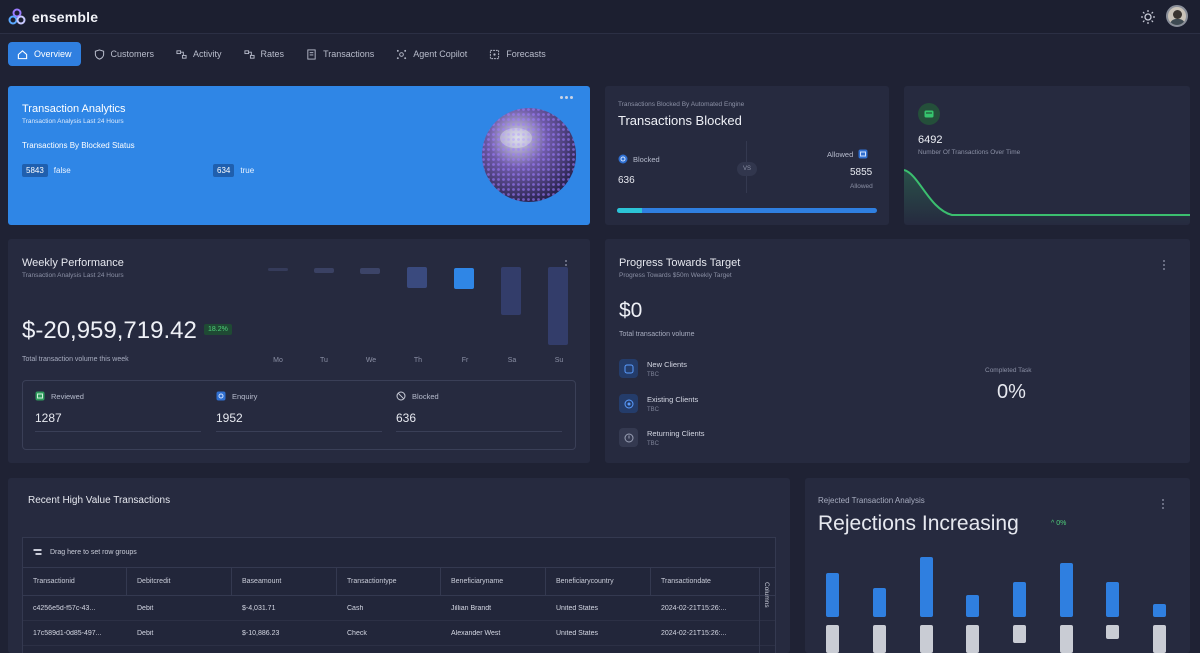 This screenshot has height=653, width=1200. What do you see at coordinates (673, 399) in the screenshot?
I see `client-name: Existing Clients` at bounding box center [673, 399].